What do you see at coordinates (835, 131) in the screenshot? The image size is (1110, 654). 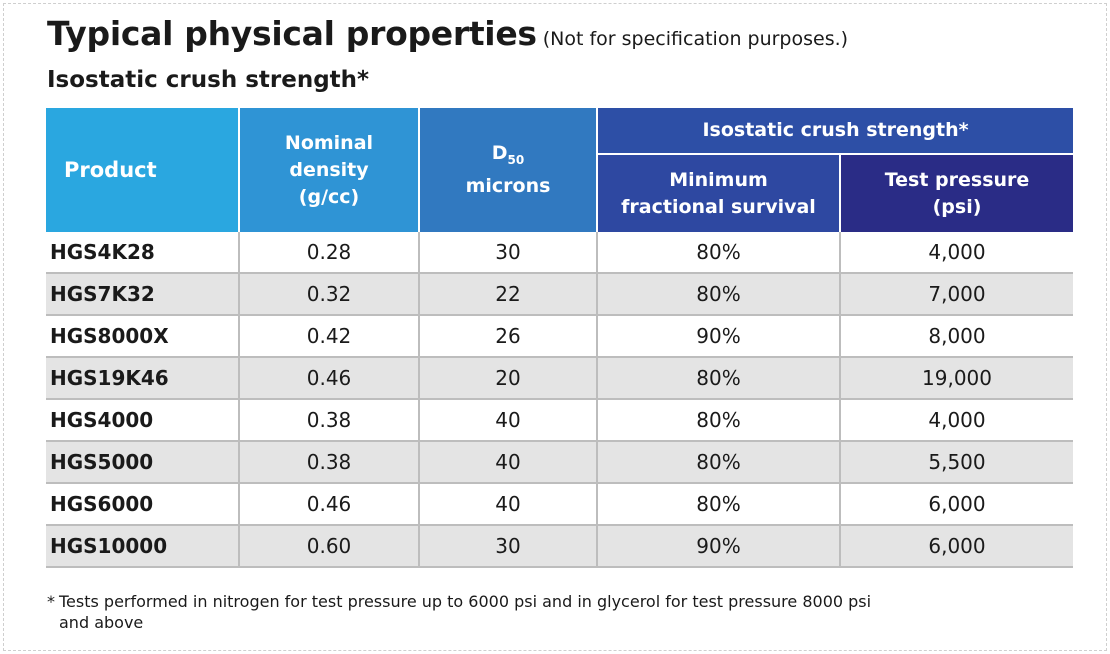 I see `header-group-crush-strength: Isostatic crush strength*` at bounding box center [835, 131].